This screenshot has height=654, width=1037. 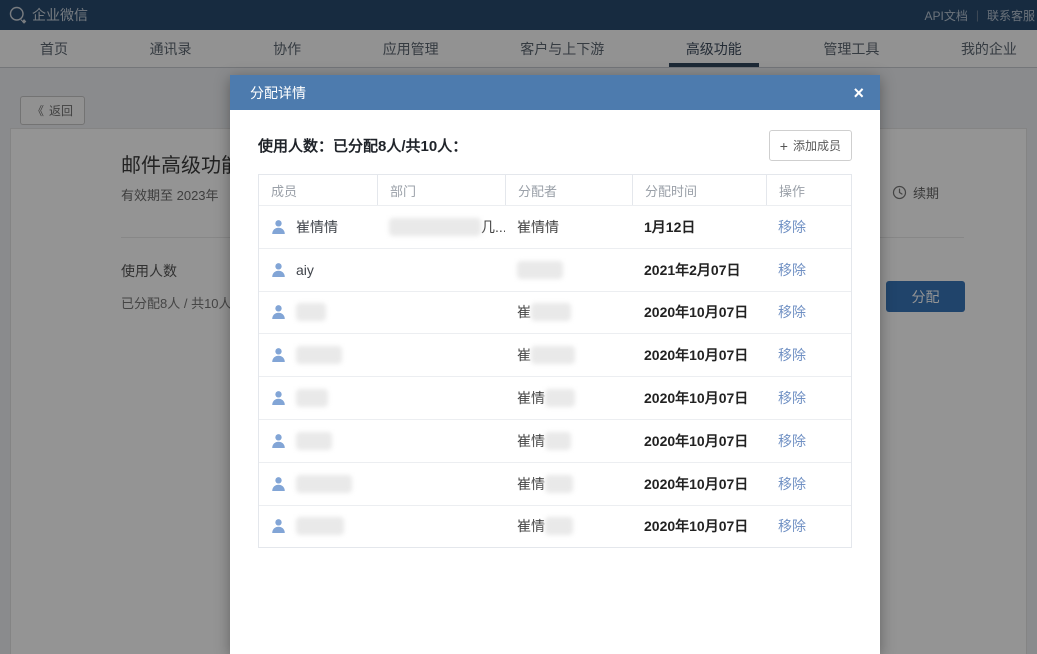 I want to click on nav-item-management-tools: 管理工具, so click(x=851, y=48).